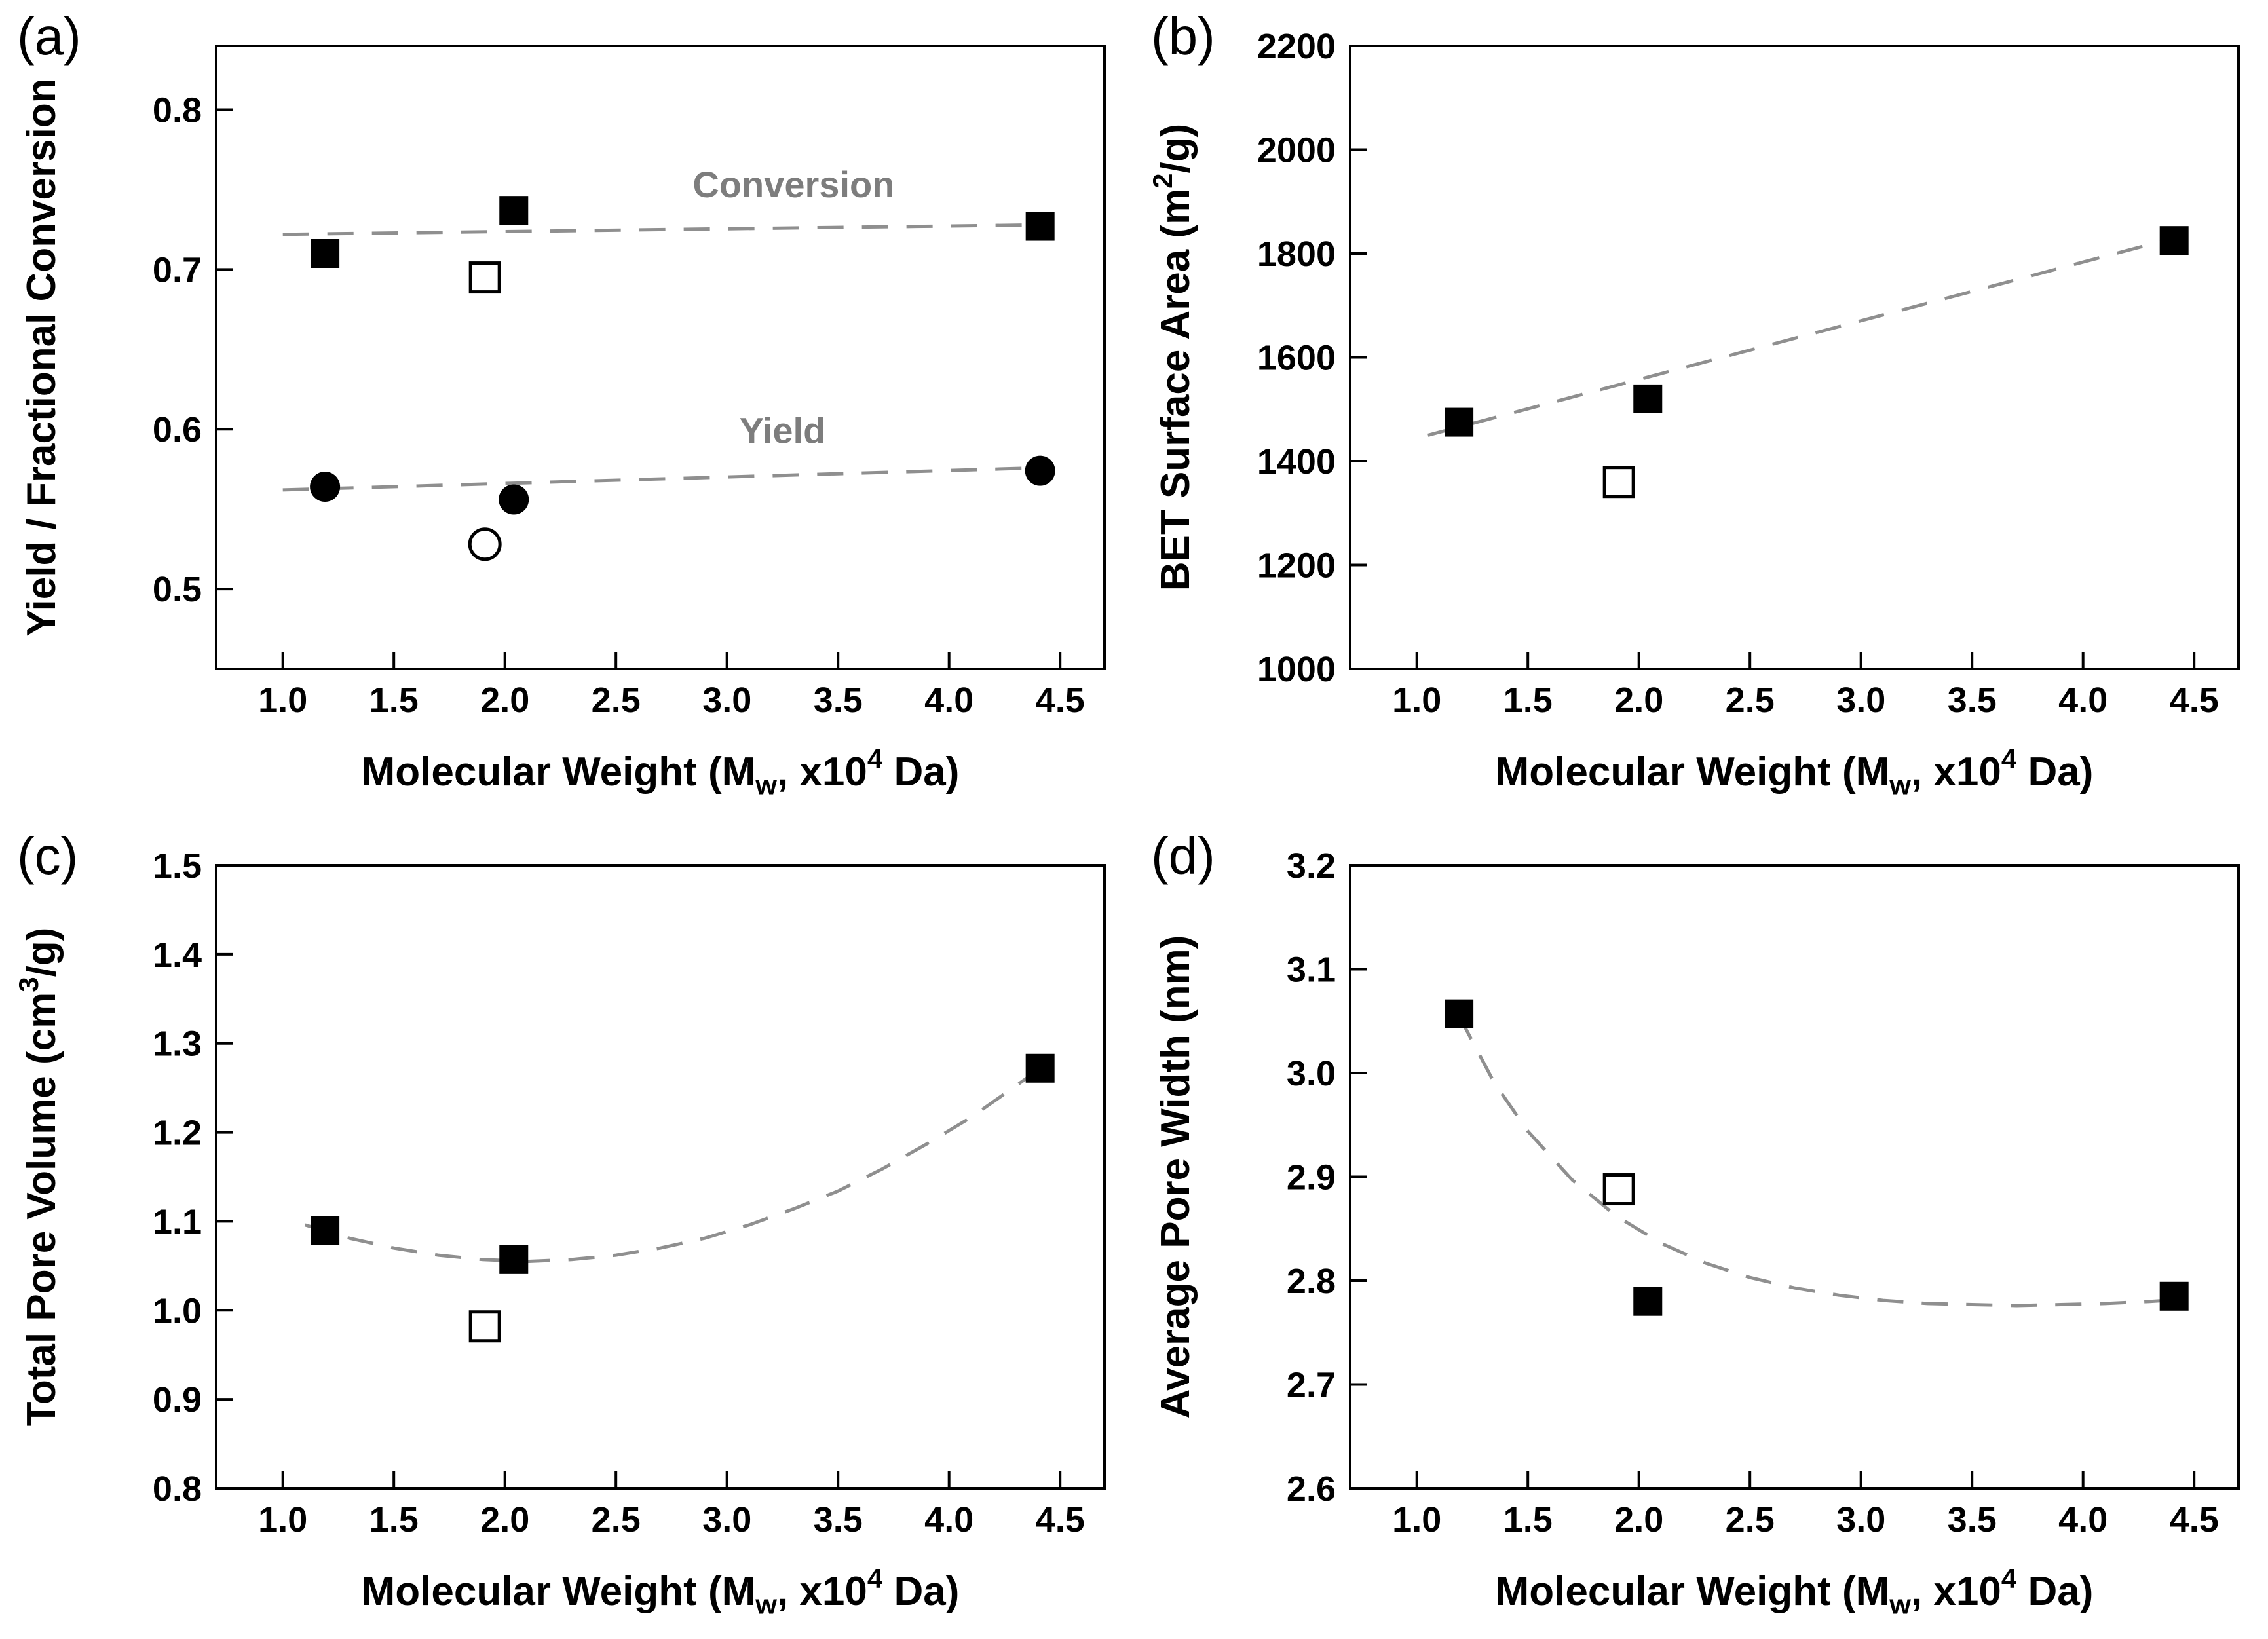 The width and height of the screenshot is (2268, 1639). Describe the element at coordinates (1312, 1489) in the screenshot. I see `y-tick-label: 2.6` at that location.